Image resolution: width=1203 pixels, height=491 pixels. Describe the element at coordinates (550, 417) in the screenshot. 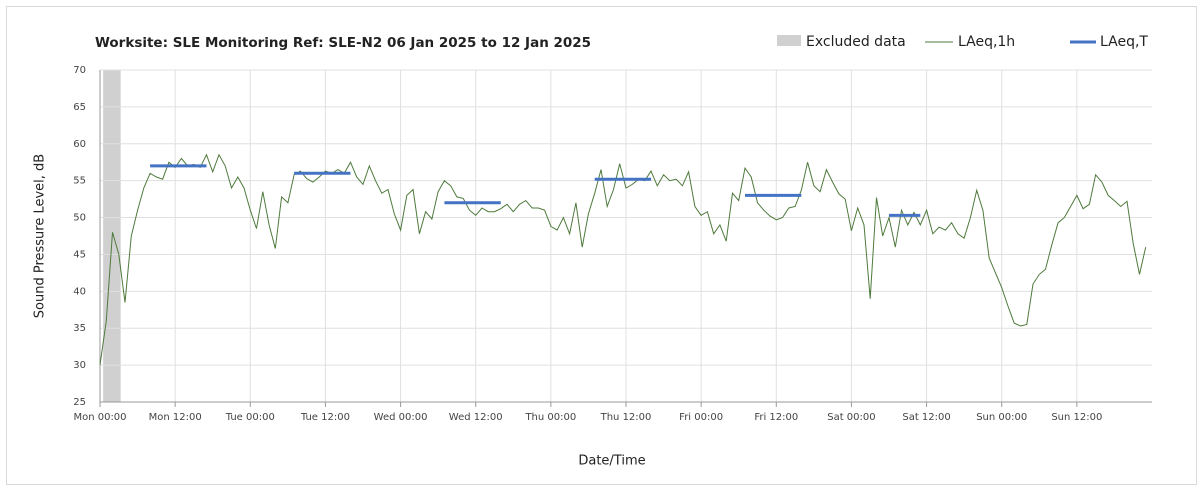

I see `x-tick-label: Thu 00:00` at that location.